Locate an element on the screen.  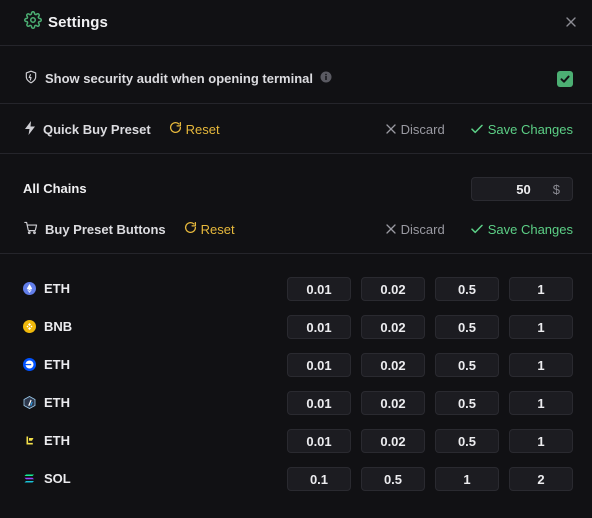
dialog-title: Settings is located at coordinates (78, 22).